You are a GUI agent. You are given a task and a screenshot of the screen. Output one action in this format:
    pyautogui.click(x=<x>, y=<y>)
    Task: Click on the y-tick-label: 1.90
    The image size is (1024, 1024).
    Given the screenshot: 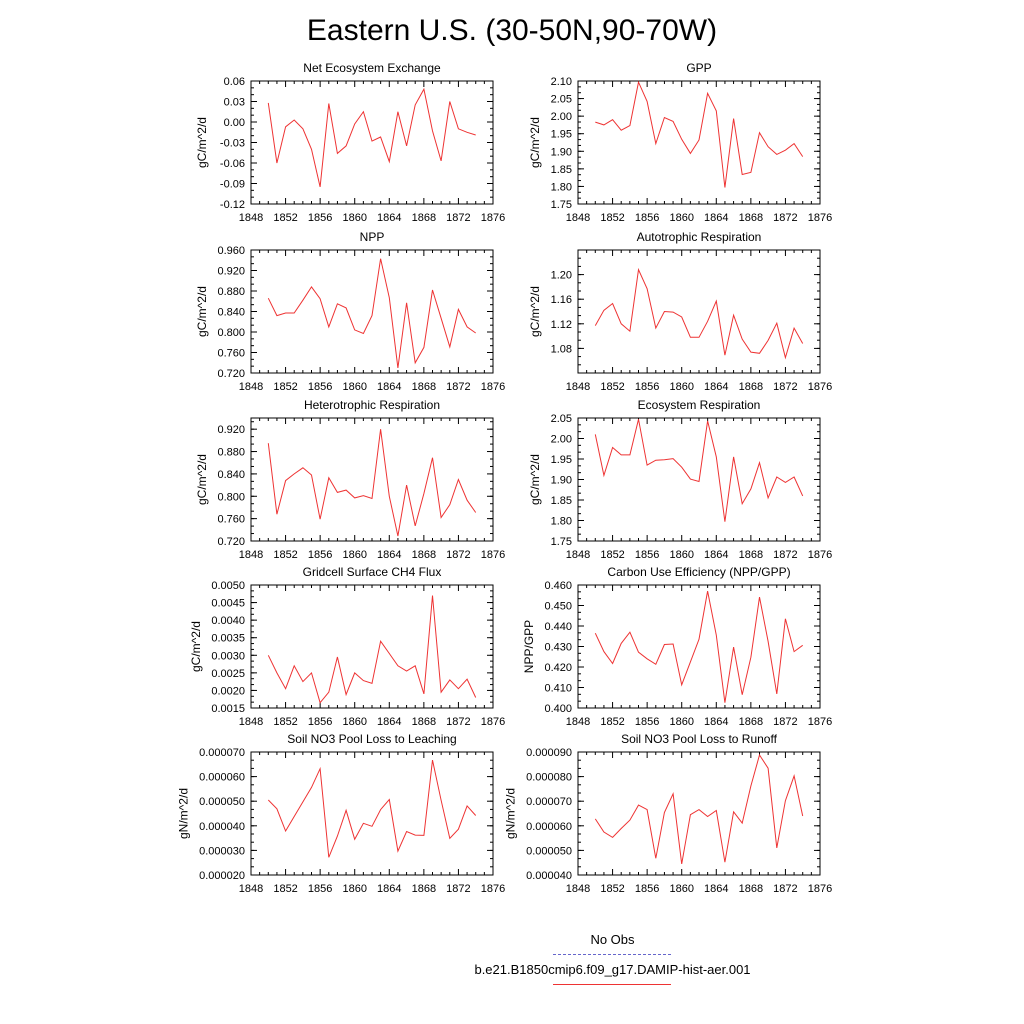 What is the action you would take?
    pyautogui.click(x=561, y=152)
    